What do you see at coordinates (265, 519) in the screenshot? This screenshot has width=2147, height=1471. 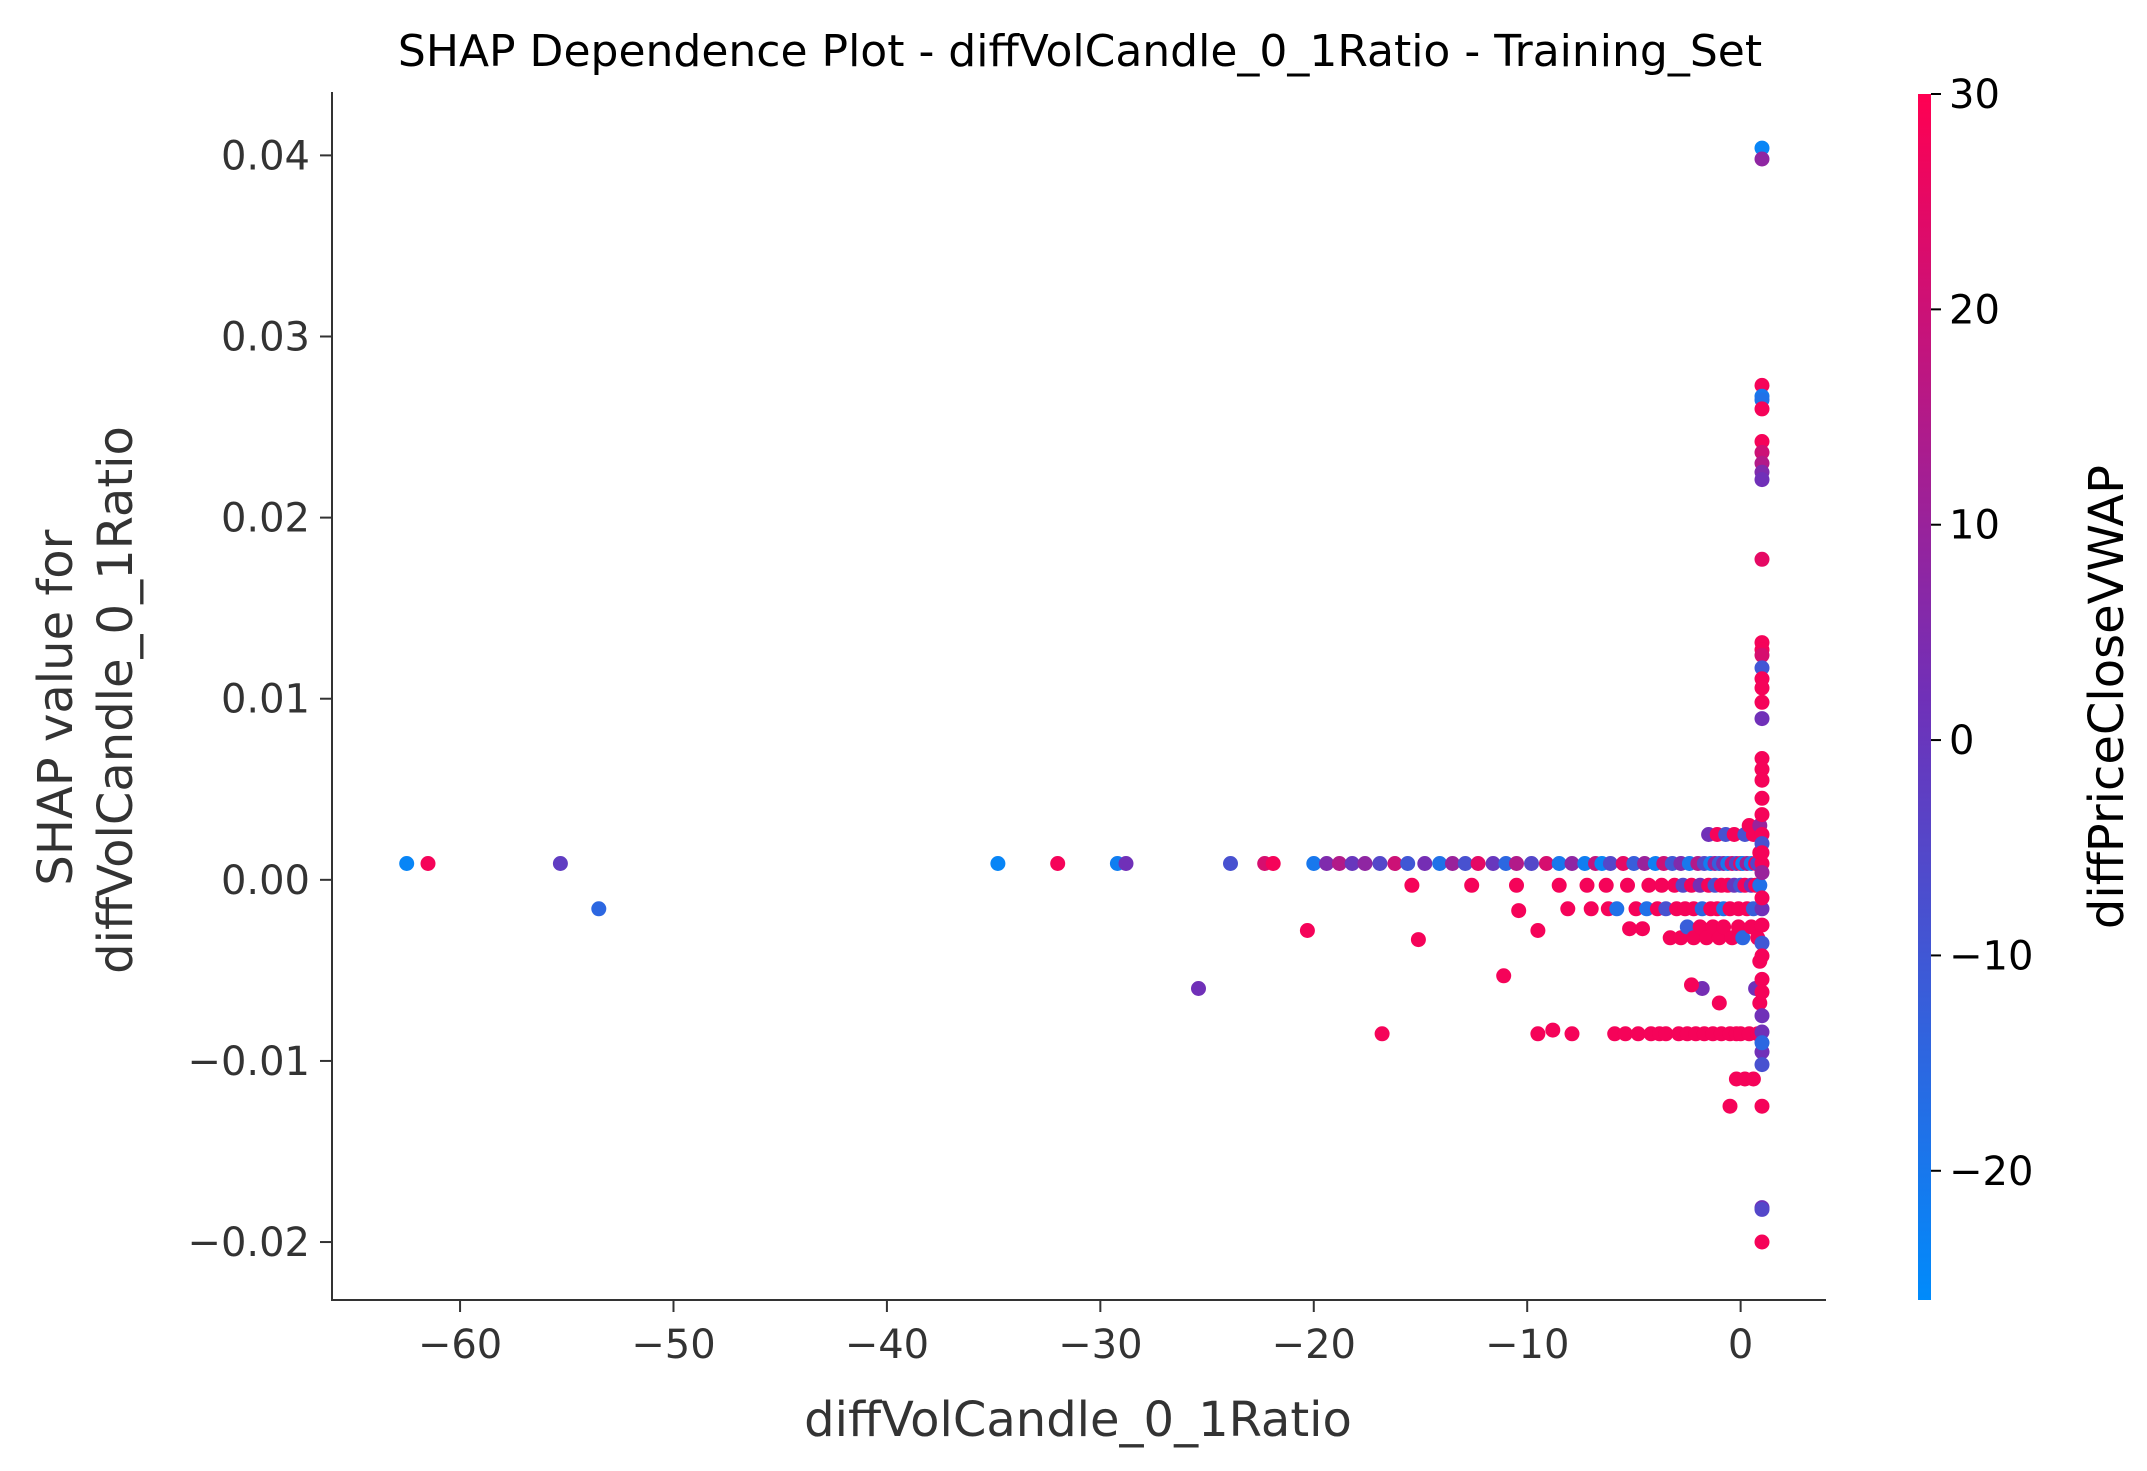 I see `y-tick-label: 0.02` at bounding box center [265, 519].